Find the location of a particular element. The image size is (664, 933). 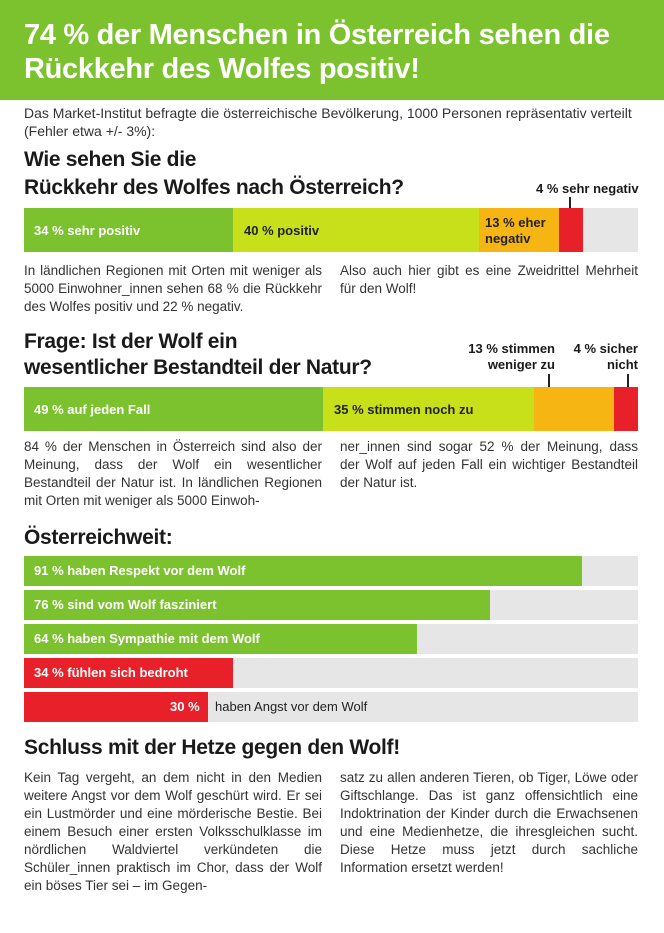

ow-label-angst: 30 % is located at coordinates (185, 706).